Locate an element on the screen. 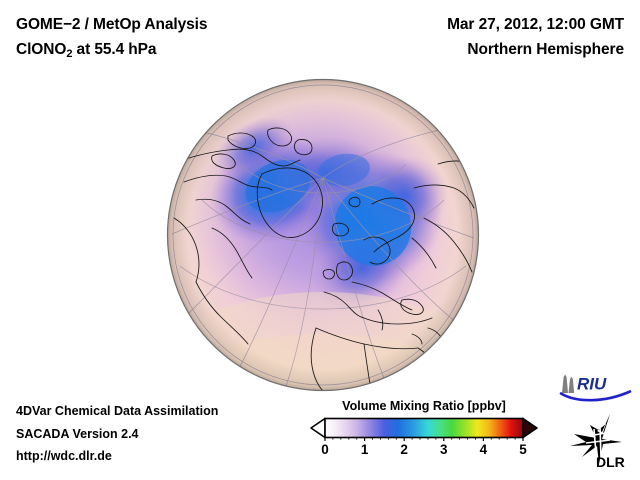 The image size is (640, 480). dlr-pinwheel-icon is located at coordinates (596, 439).